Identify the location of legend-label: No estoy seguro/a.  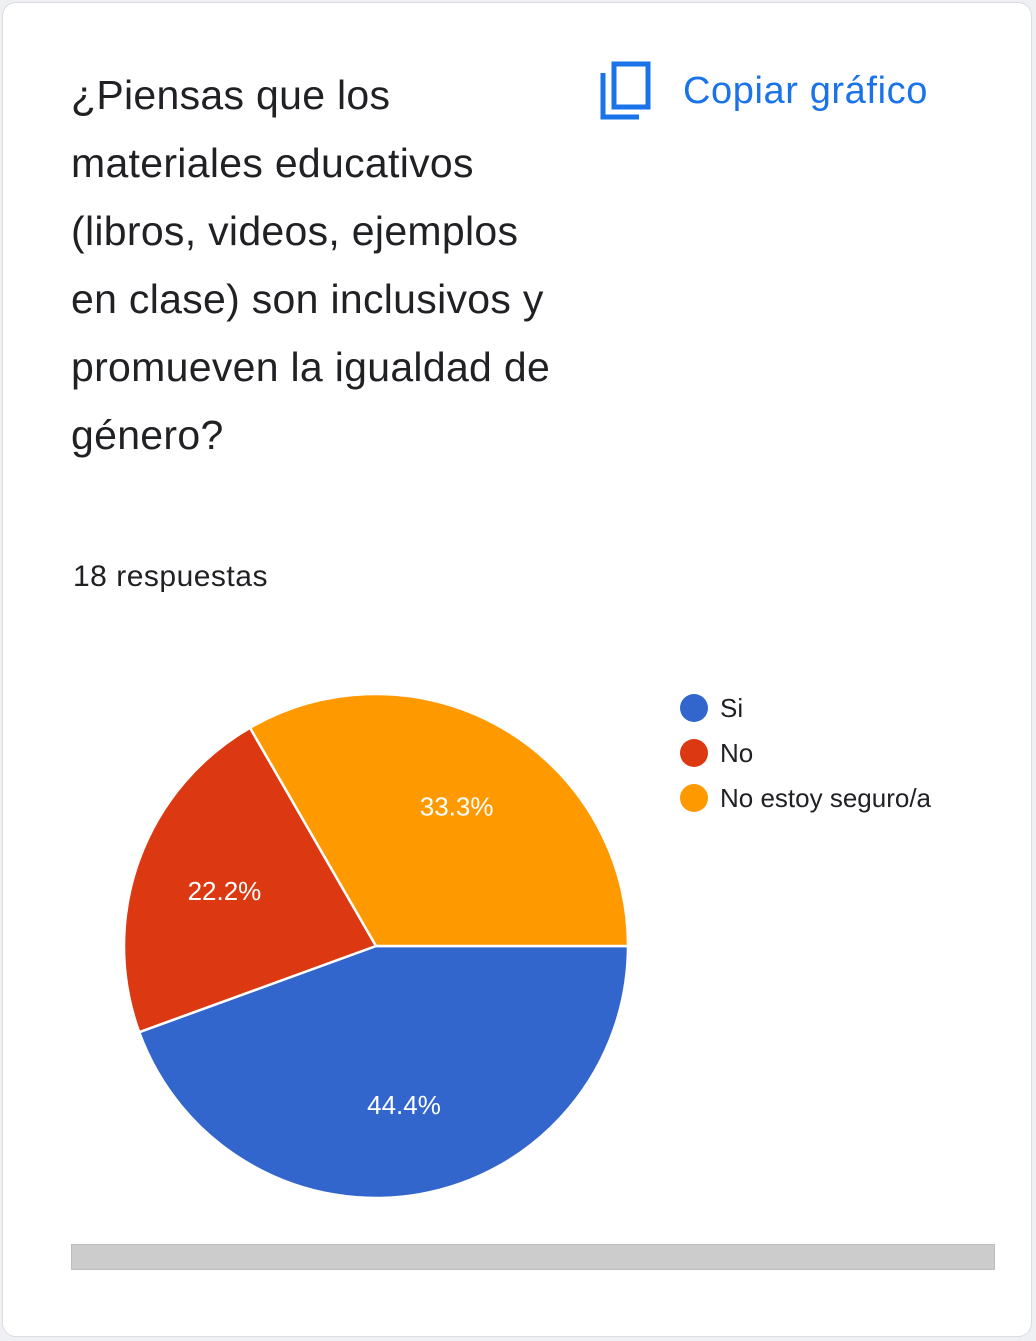
(826, 798).